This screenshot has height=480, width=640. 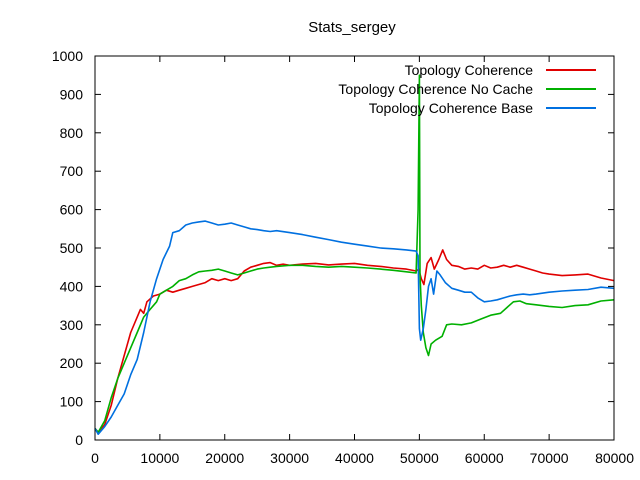 What do you see at coordinates (419, 458) in the screenshot?
I see `x-tick-label: 50000` at bounding box center [419, 458].